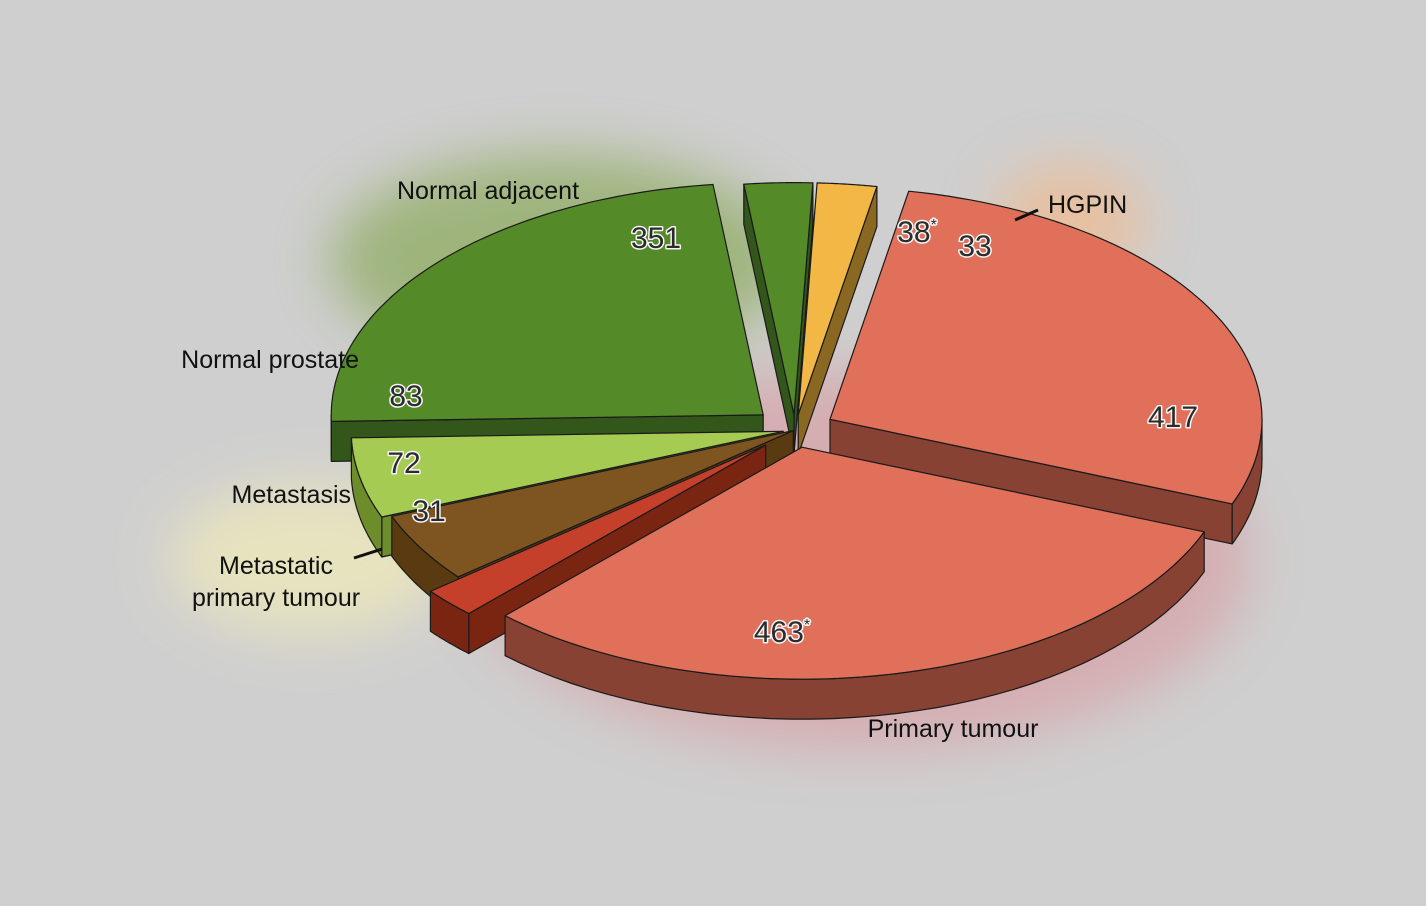 This screenshot has width=1426, height=906. Describe the element at coordinates (778, 299) in the screenshot. I see `slice-normal-adjacent-b` at that location.